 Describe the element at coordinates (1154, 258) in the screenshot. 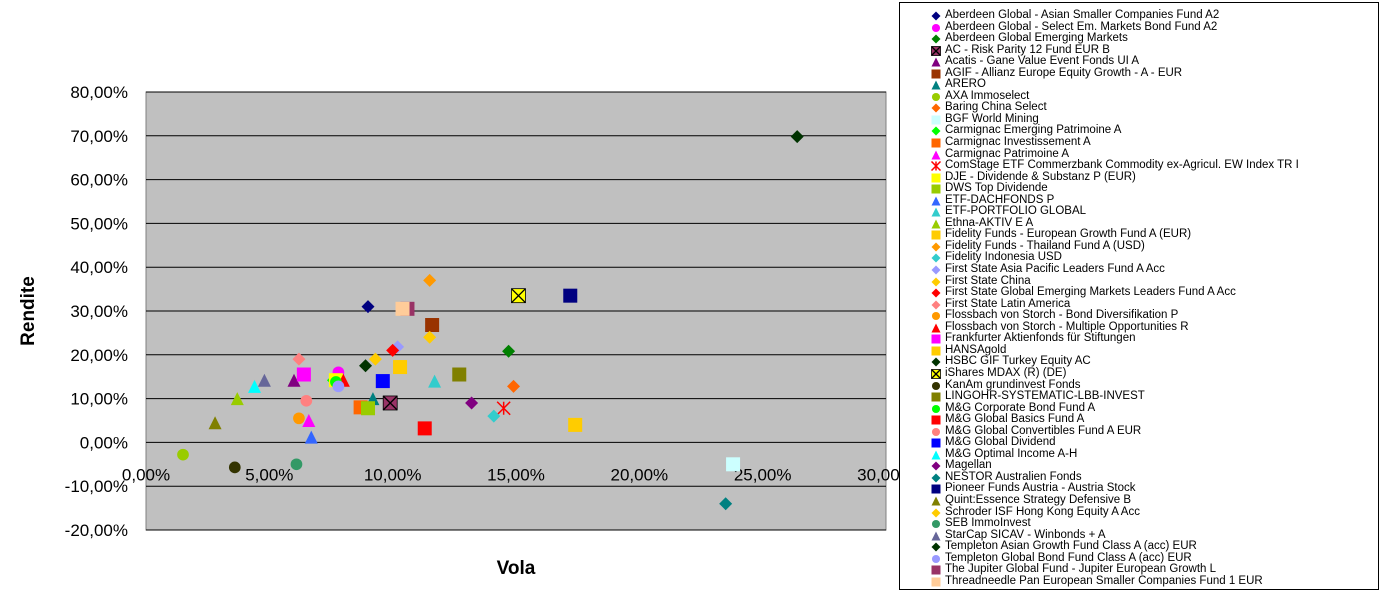

I see `legend-entry: Fidelity Indonesia USD` at that location.